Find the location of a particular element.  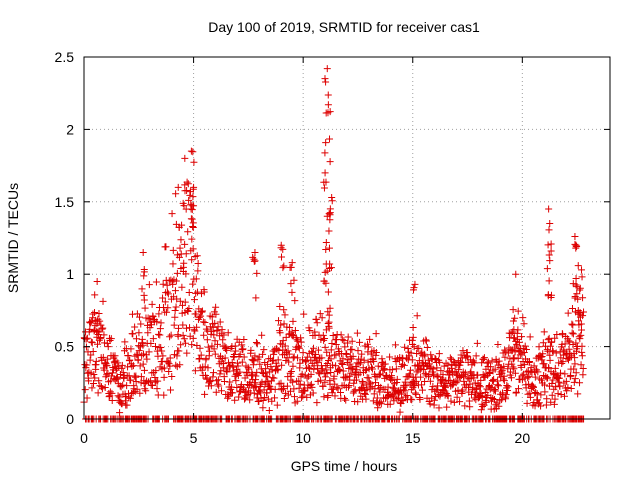

x-tick-label: 20 is located at coordinates (523, 438).